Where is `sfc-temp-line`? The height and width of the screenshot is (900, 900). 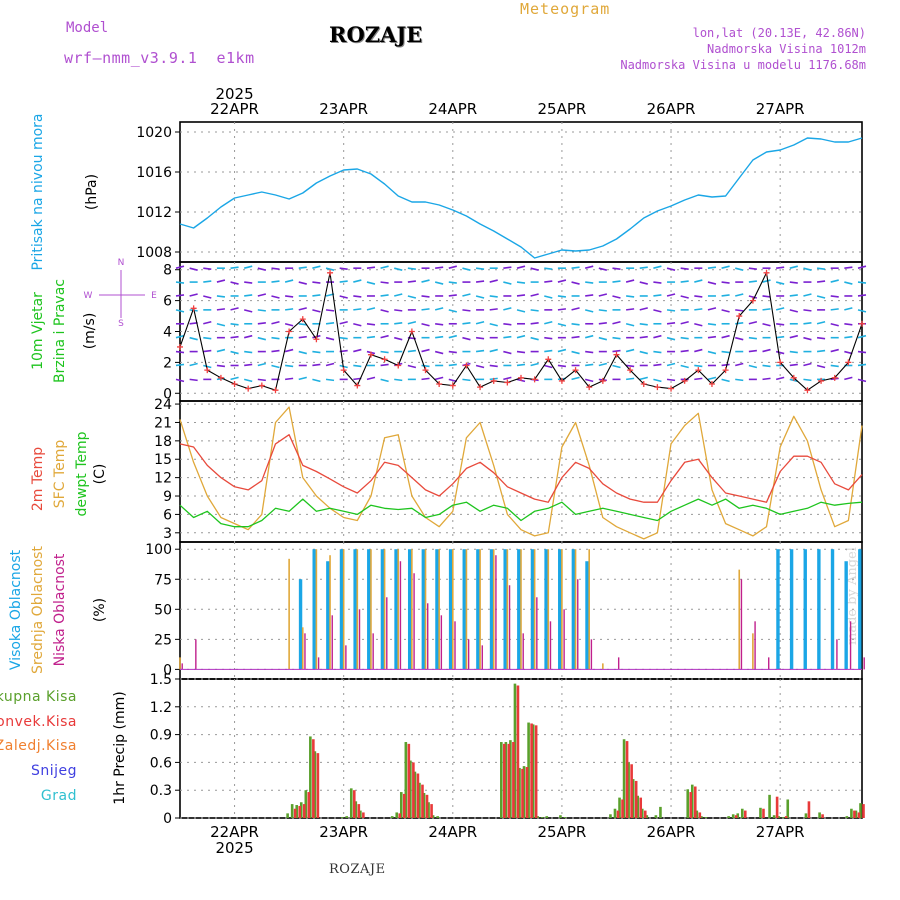 sfc-temp-line is located at coordinates (521, 473).